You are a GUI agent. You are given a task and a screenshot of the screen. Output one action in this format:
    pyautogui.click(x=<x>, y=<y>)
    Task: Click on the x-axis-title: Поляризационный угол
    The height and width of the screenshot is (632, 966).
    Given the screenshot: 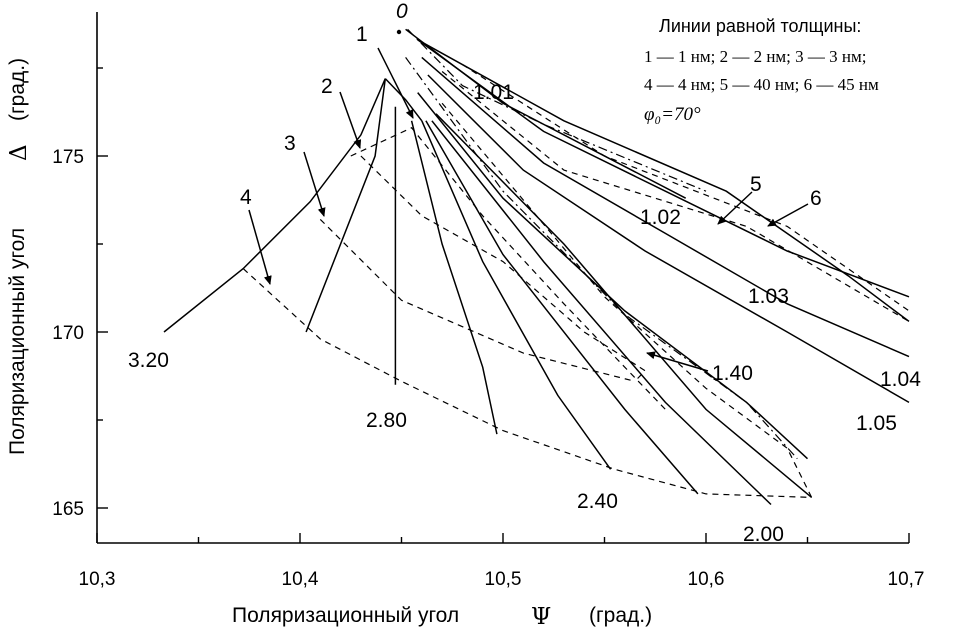 What is the action you would take?
    pyautogui.click(x=345, y=615)
    